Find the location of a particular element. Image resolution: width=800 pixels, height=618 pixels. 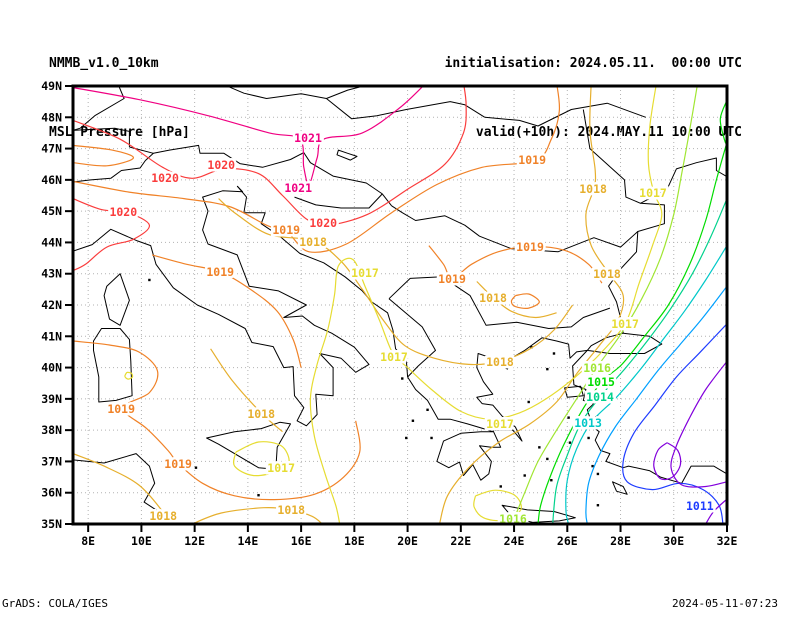

model-title: NMMB_v1.0_10km is located at coordinates (104, 63).